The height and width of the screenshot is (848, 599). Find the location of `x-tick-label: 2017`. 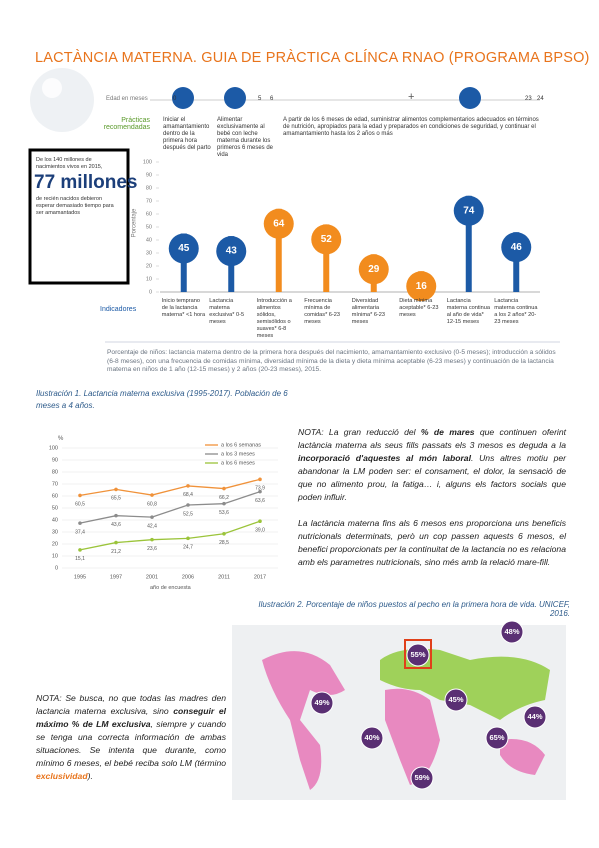

x-tick-label: 2017 is located at coordinates (260, 577).